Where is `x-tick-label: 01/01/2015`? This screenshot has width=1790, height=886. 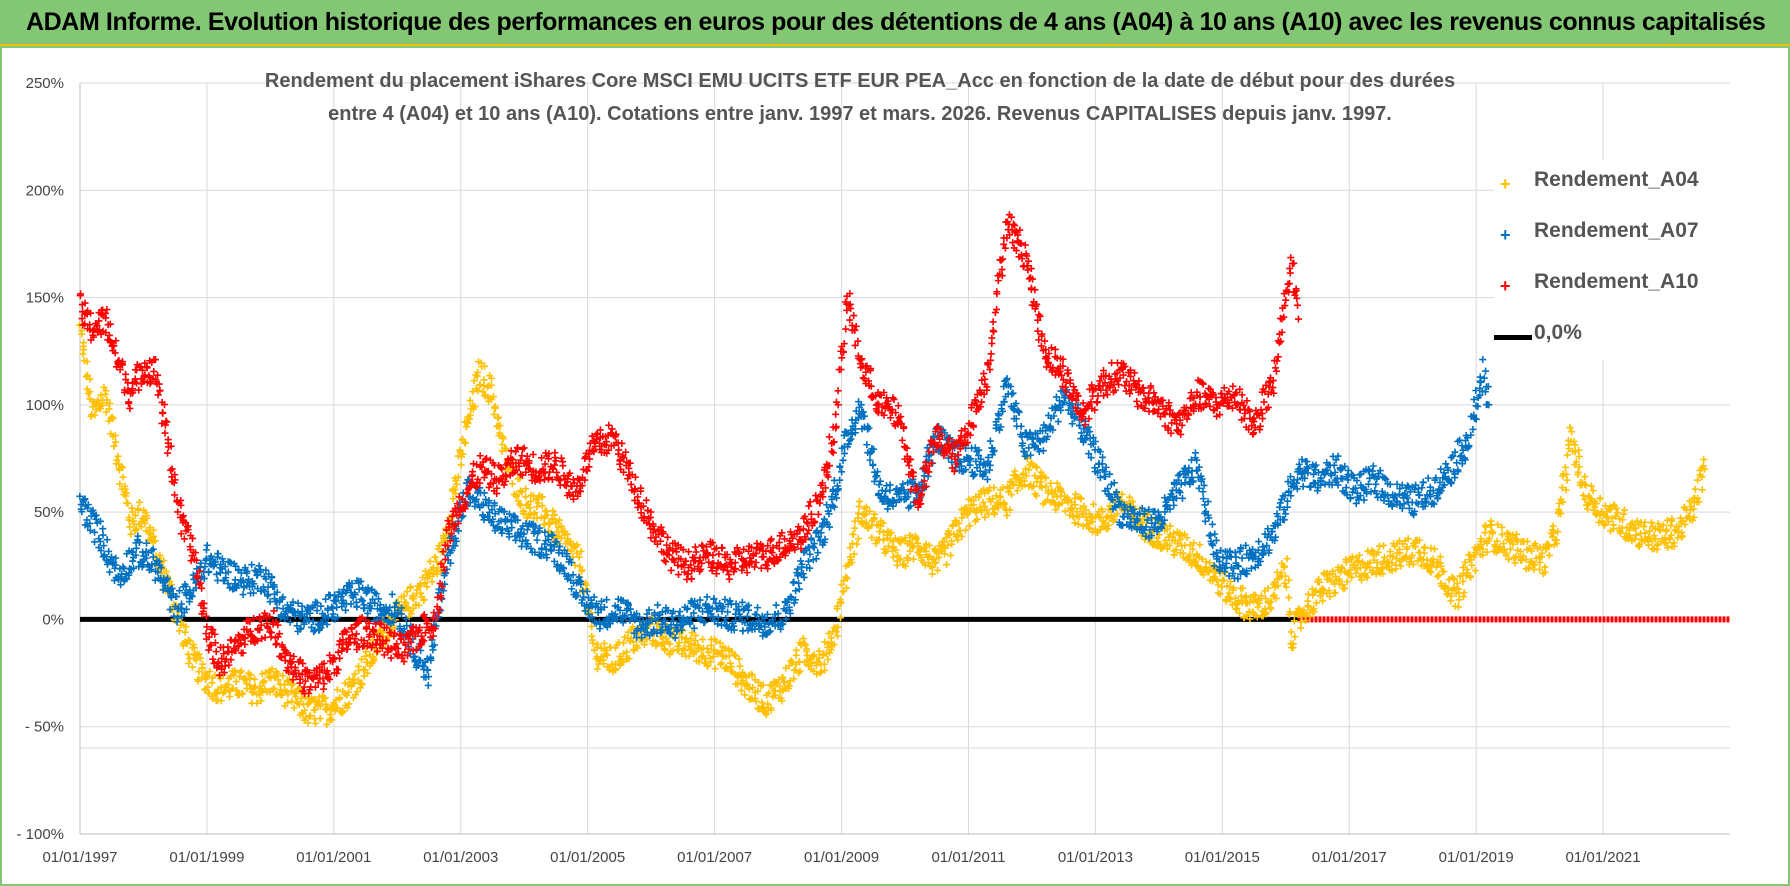
x-tick-label: 01/01/2015 is located at coordinates (1222, 857).